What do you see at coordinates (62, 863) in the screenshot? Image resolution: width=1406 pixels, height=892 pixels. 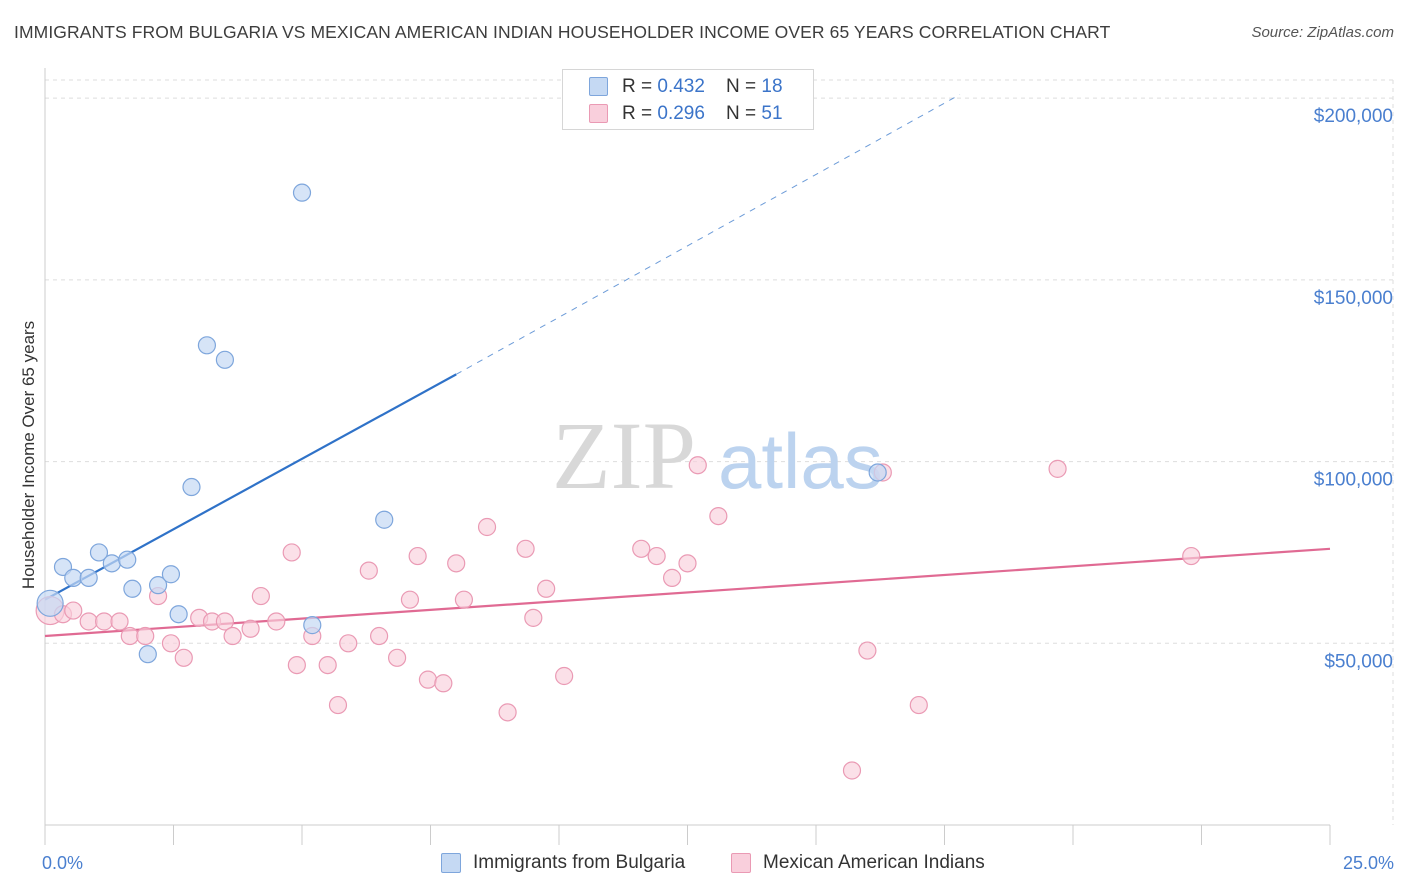 I see `x-tick-label-start: 0.0%` at bounding box center [62, 863].